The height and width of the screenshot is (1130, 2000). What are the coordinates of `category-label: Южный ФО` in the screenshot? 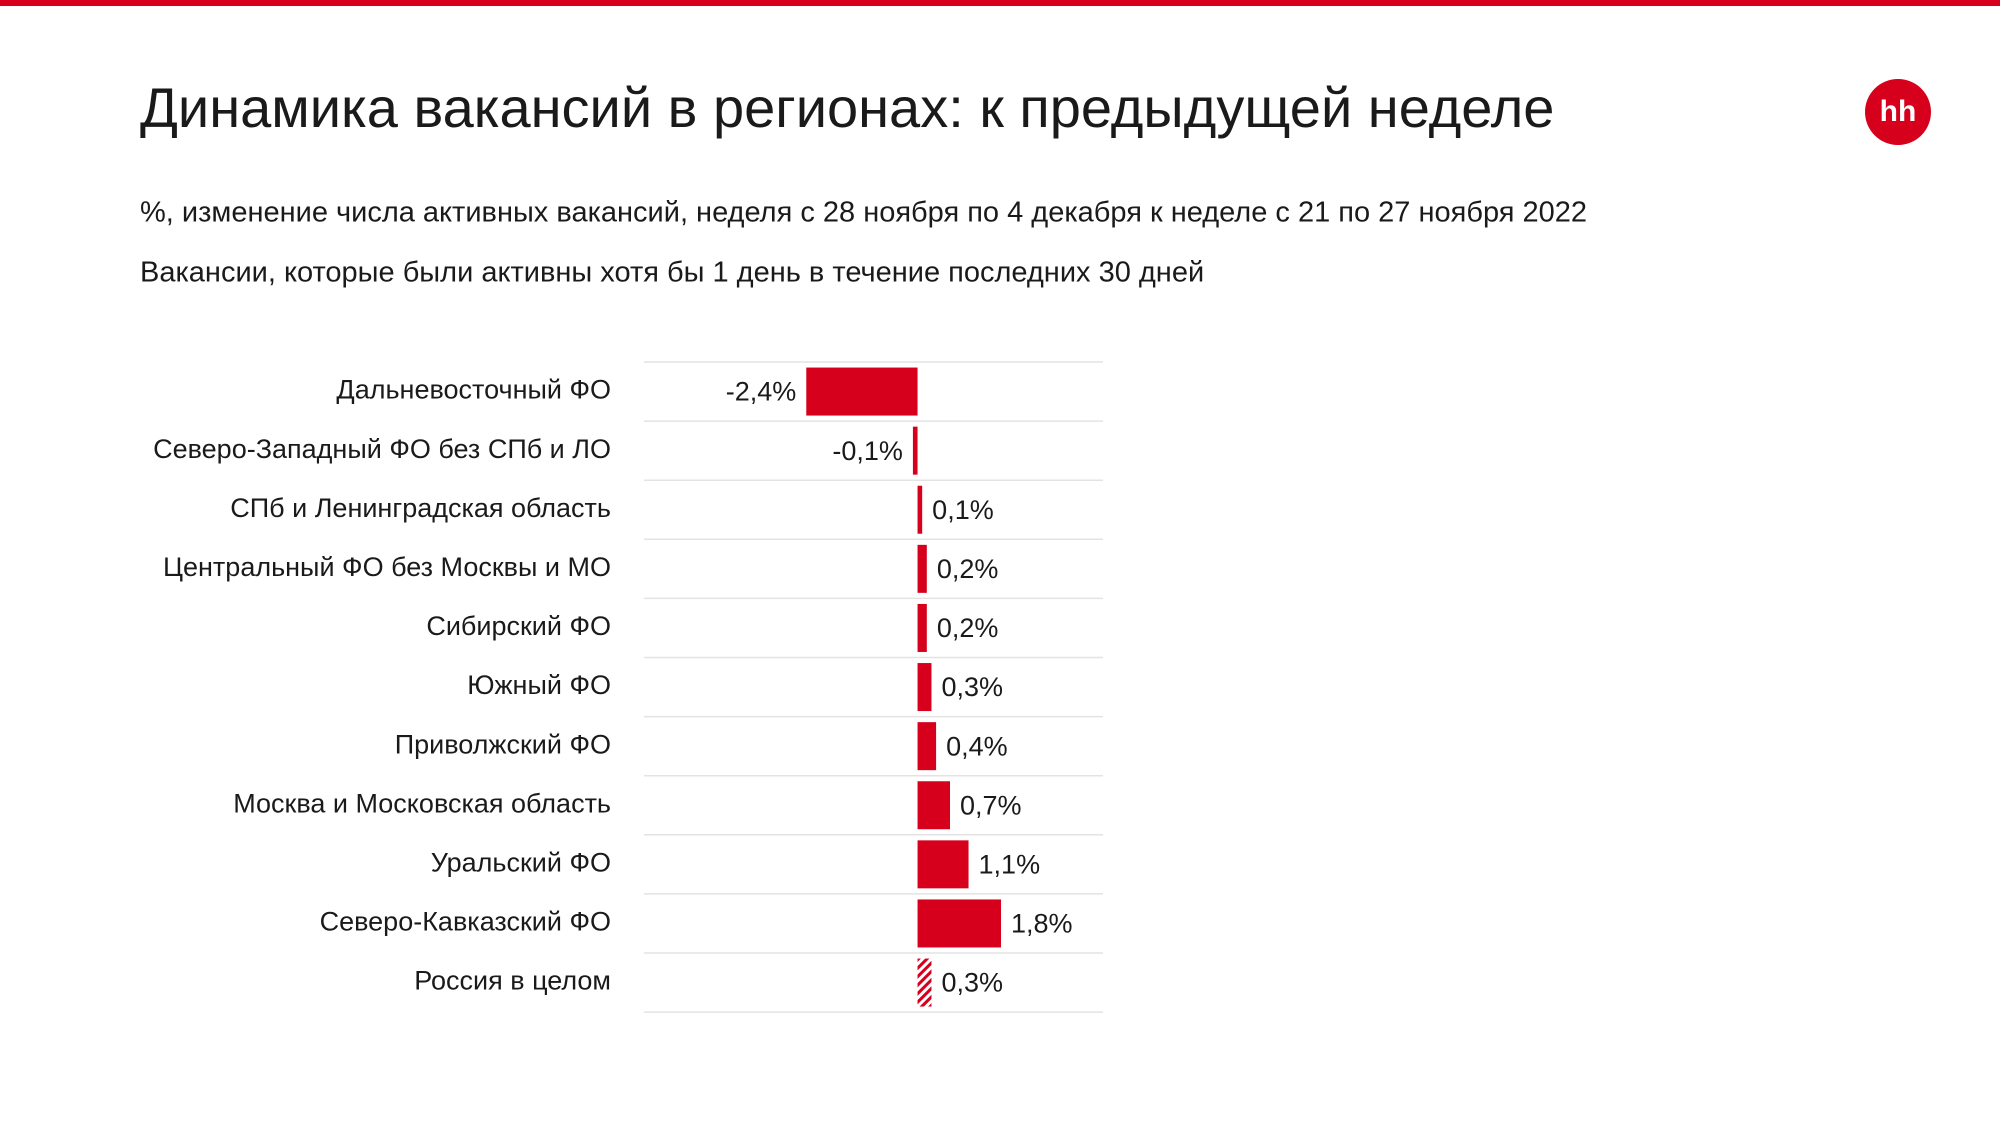 It's located at (539, 685).